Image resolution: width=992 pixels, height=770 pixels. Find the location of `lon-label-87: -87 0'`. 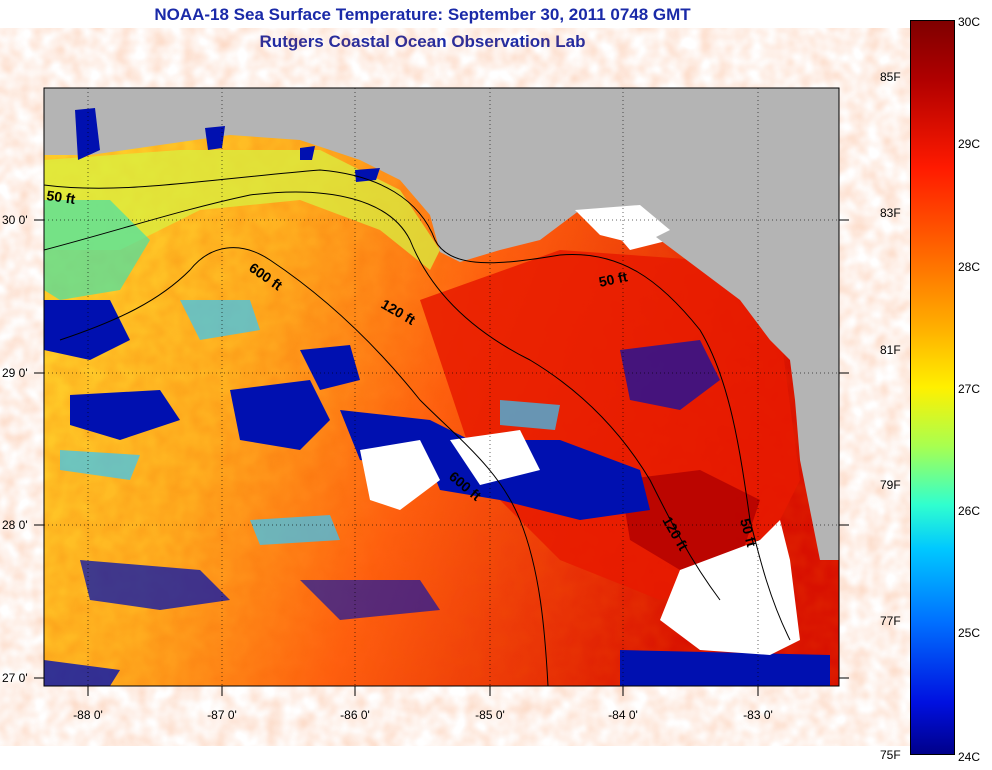

lon-label-87: -87 0' is located at coordinates (222, 715).